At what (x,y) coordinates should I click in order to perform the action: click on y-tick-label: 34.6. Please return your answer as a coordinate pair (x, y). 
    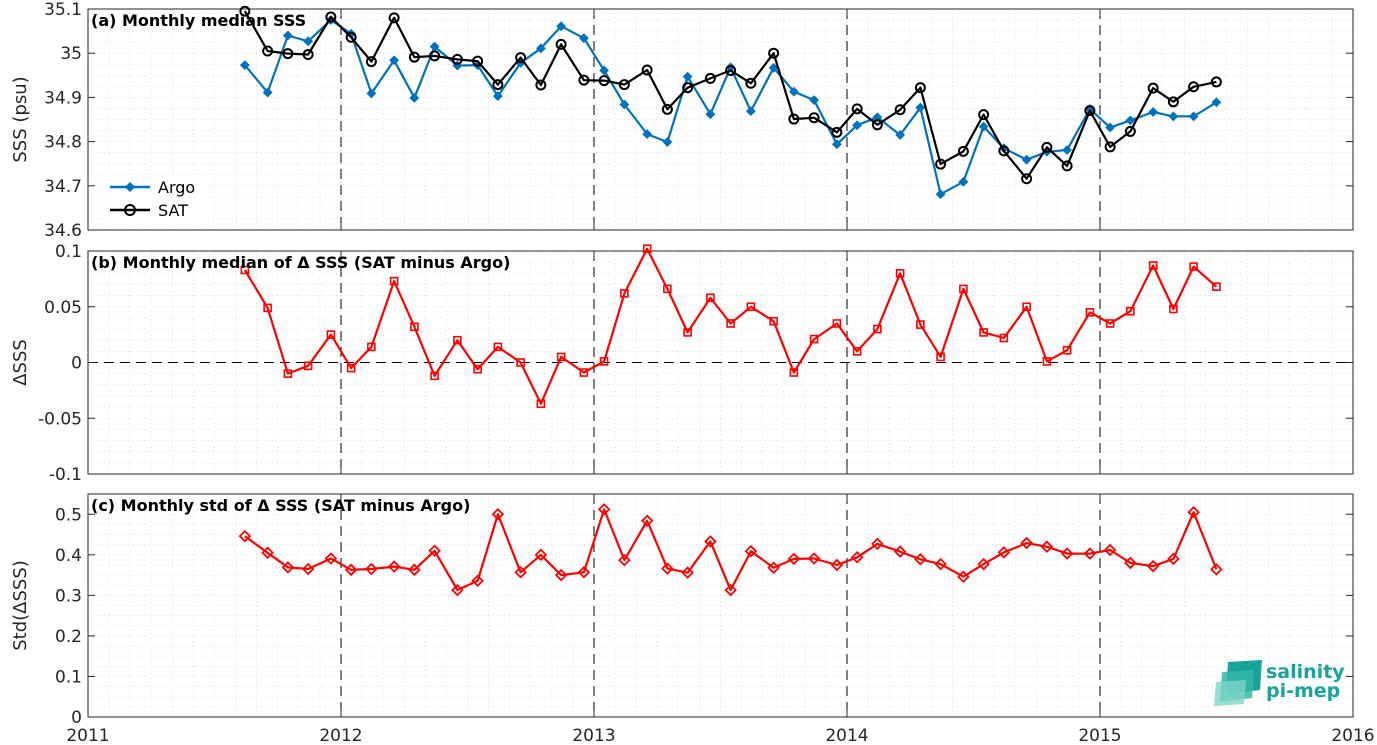
    Looking at the image, I should click on (63, 231).